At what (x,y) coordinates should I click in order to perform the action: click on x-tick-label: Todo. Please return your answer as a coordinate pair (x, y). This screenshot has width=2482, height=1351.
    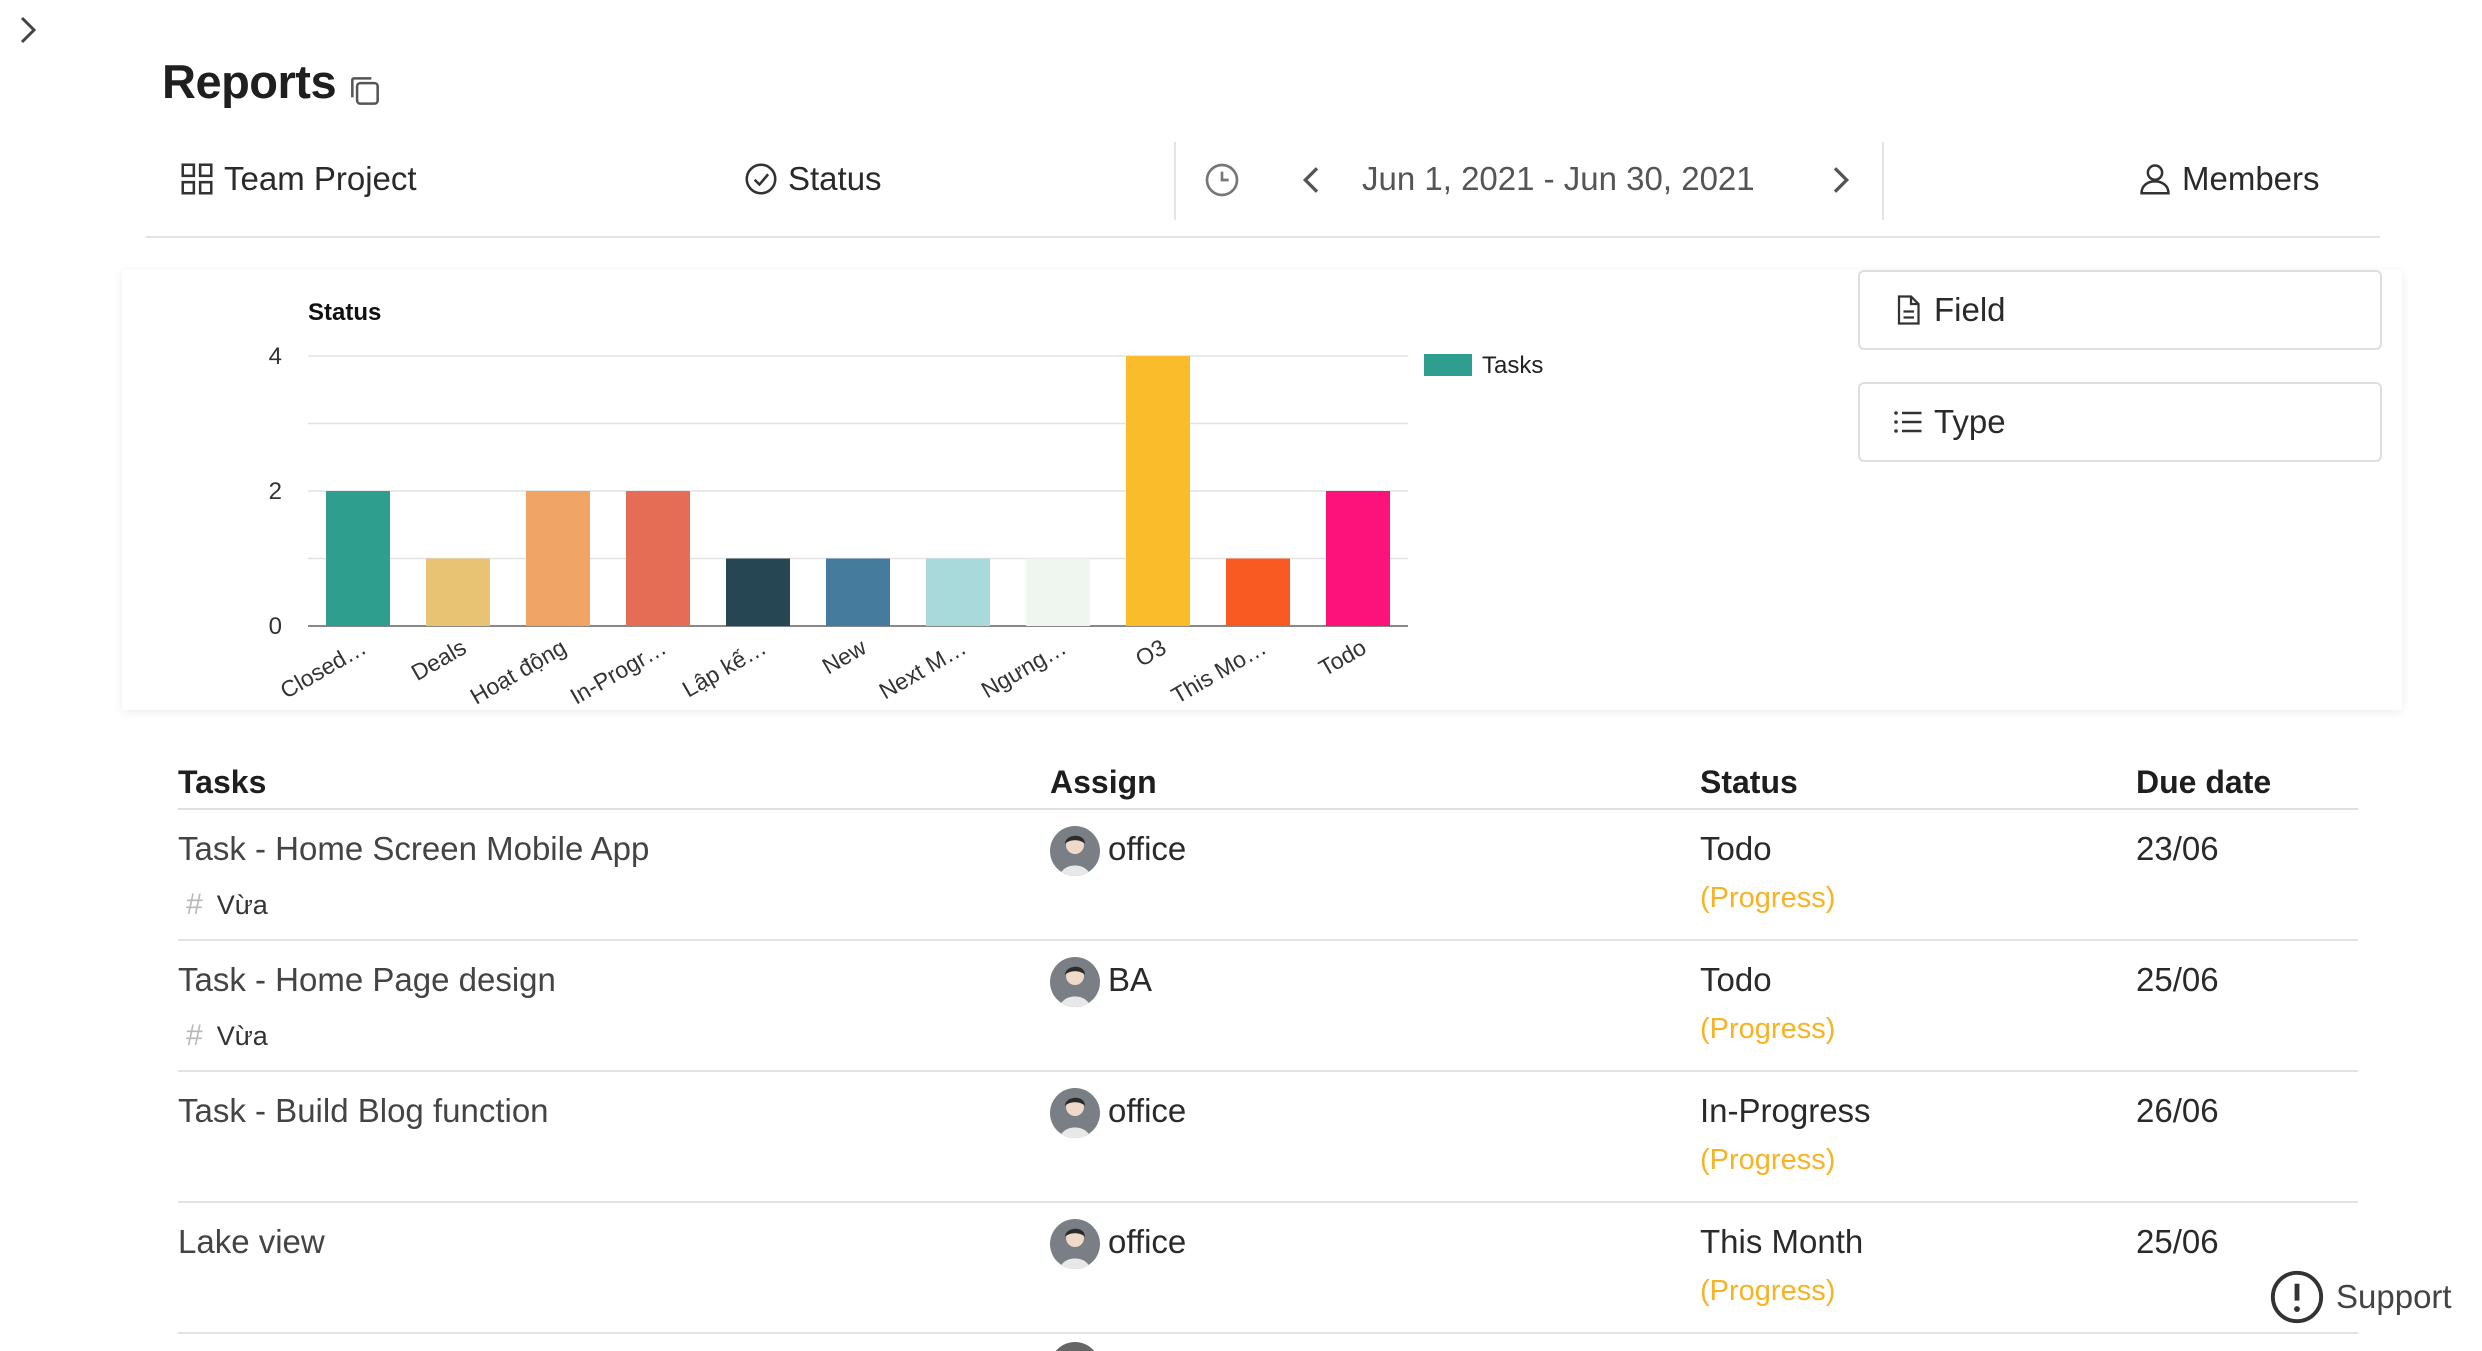
    Looking at the image, I should click on (1342, 657).